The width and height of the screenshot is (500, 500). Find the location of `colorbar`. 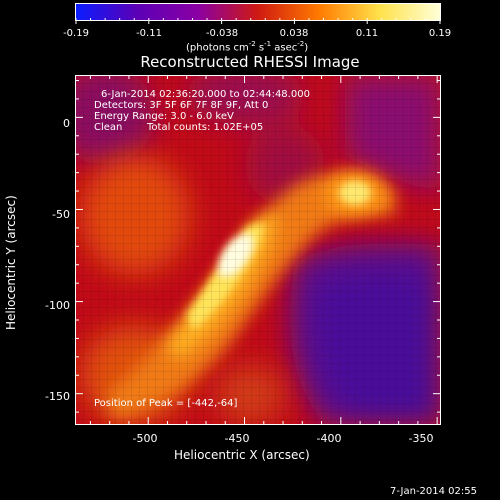

colorbar is located at coordinates (258, 12).